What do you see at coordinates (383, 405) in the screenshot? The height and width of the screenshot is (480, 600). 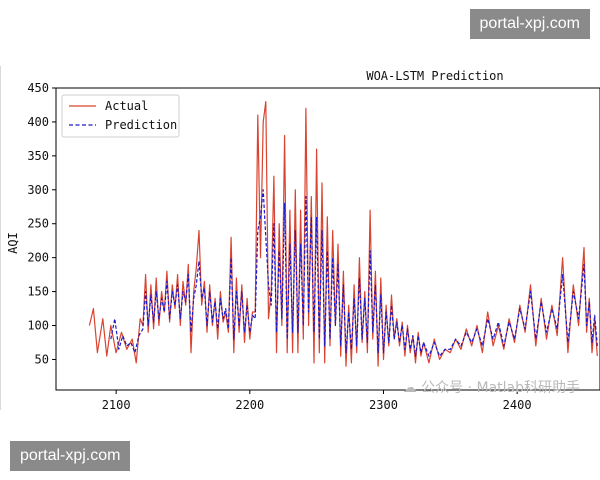 I see `x-tick-label: 2300` at bounding box center [383, 405].